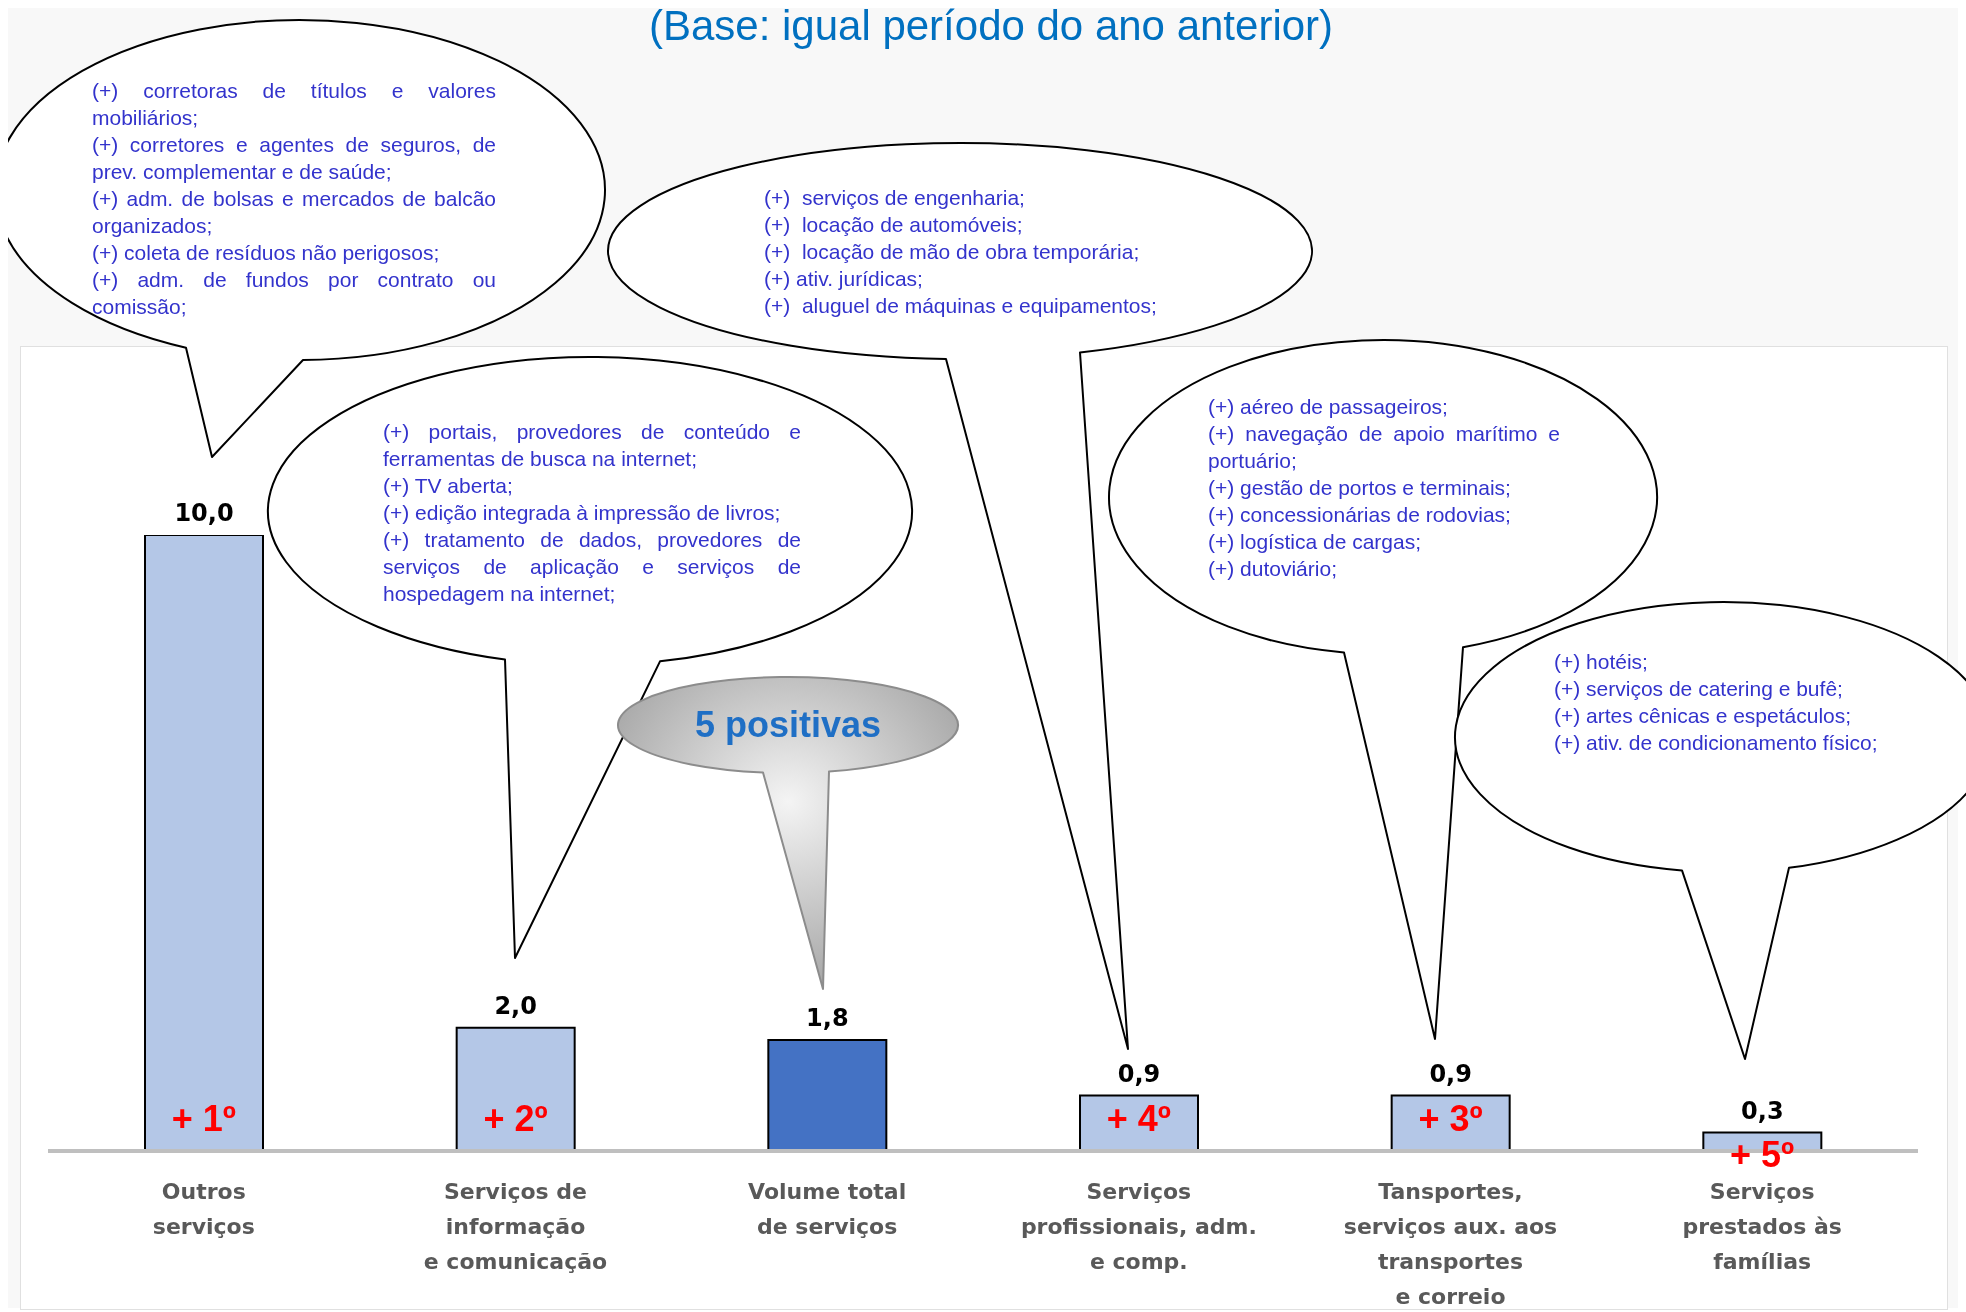 This screenshot has height=1312, width=1966. Describe the element at coordinates (1138, 1226) in the screenshot. I see `x-tick-label: Serviços profissionais, adm. e comp.` at that location.